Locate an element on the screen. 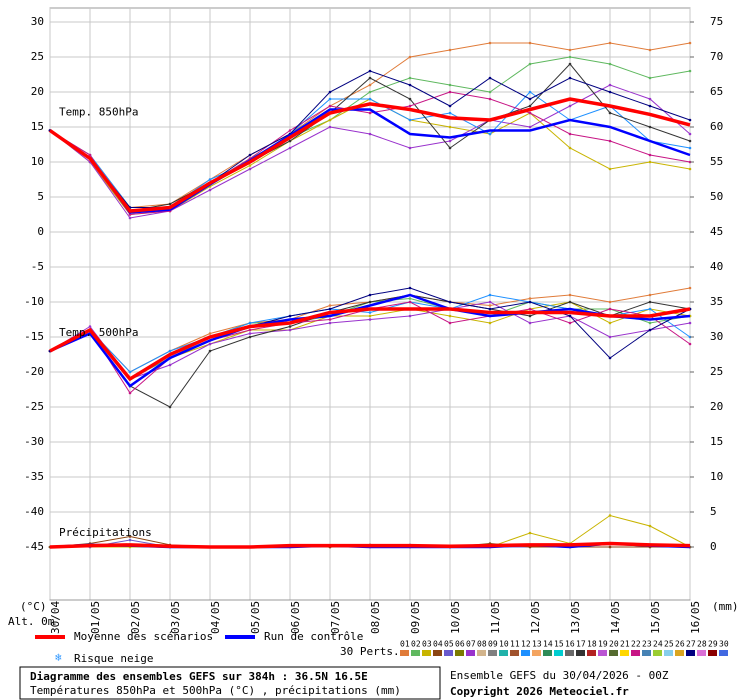 The width and height of the screenshot is (740, 700). legend-member-label: 28 is located at coordinates (702, 644).